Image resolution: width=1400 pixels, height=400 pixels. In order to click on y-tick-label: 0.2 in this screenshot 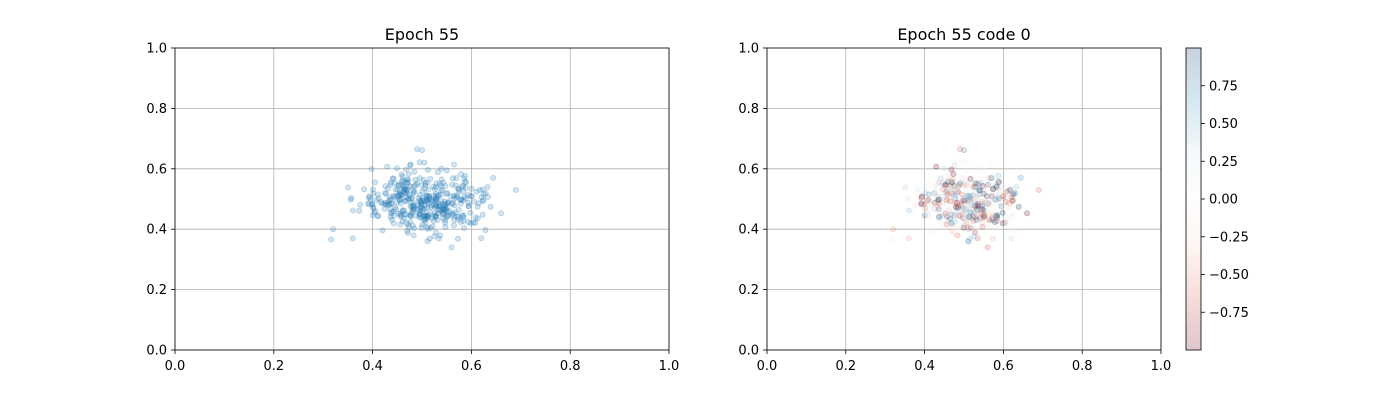, I will do `click(156, 290)`.